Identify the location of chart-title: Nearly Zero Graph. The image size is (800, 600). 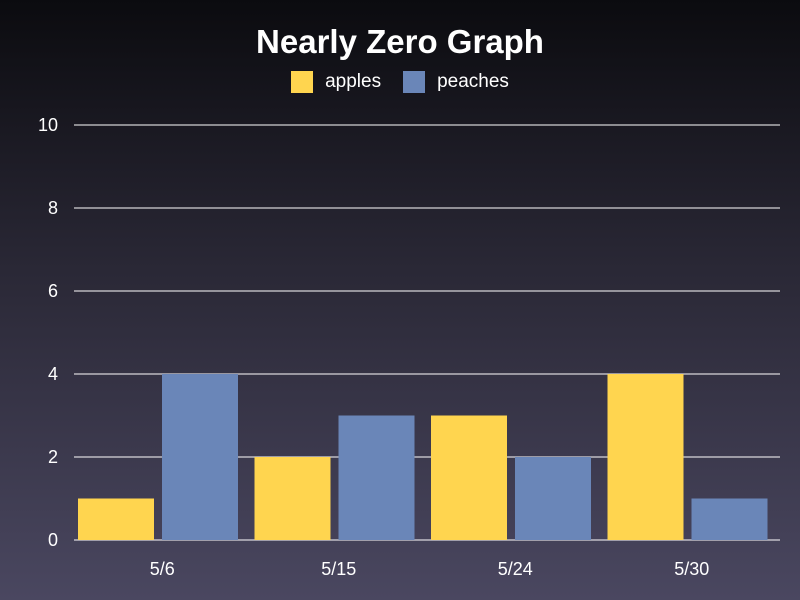
(400, 41).